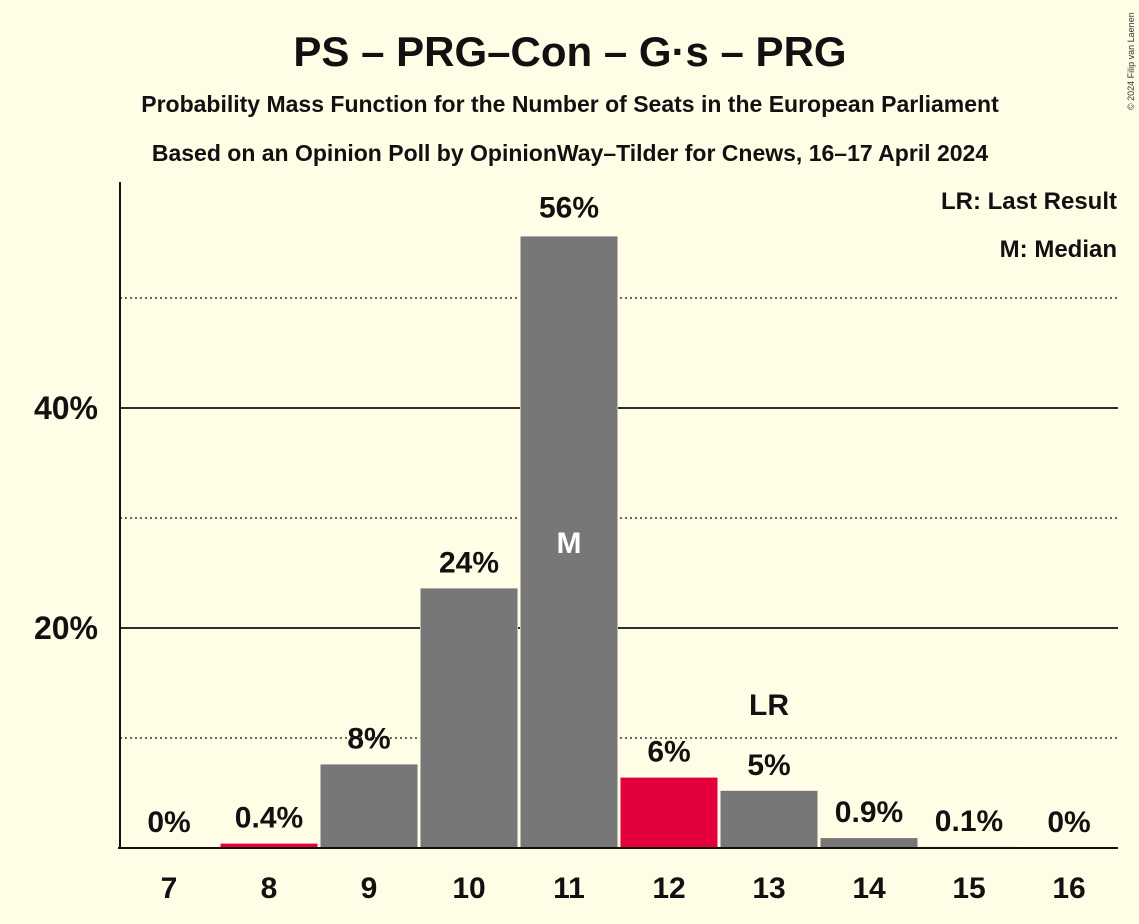 This screenshot has height=924, width=1139. Describe the element at coordinates (969, 821) in the screenshot. I see `data-label-15: 0.1%` at that location.